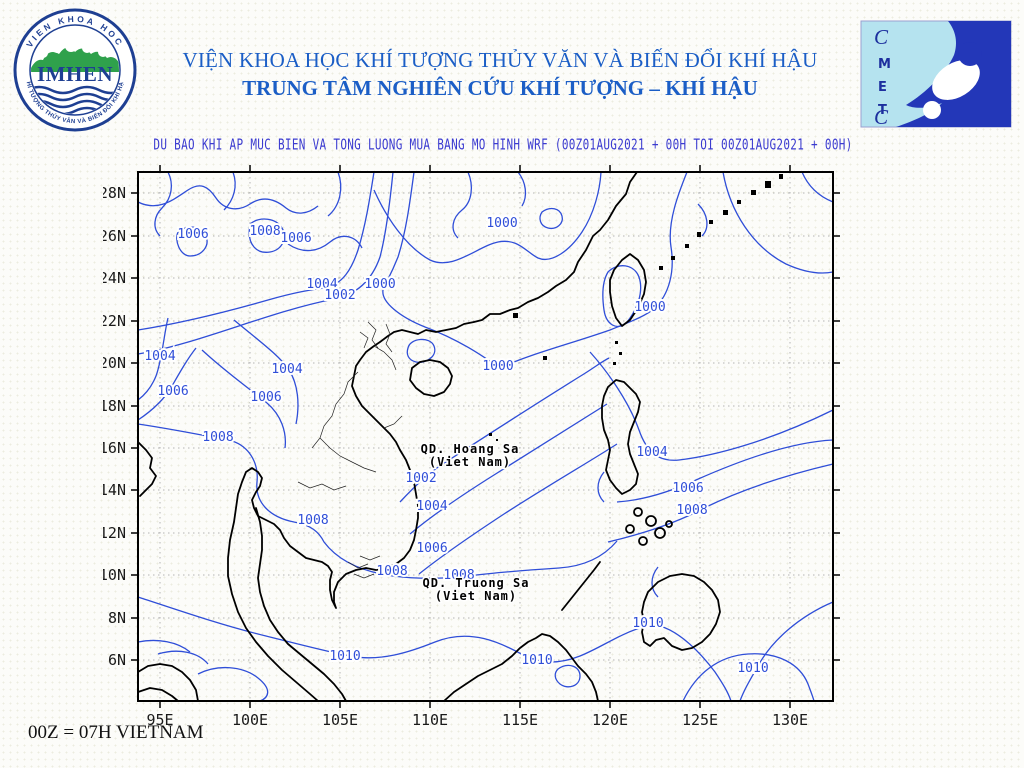  What do you see at coordinates (114, 406) in the screenshot?
I see `lat-tick-label: 18N` at bounding box center [114, 406].